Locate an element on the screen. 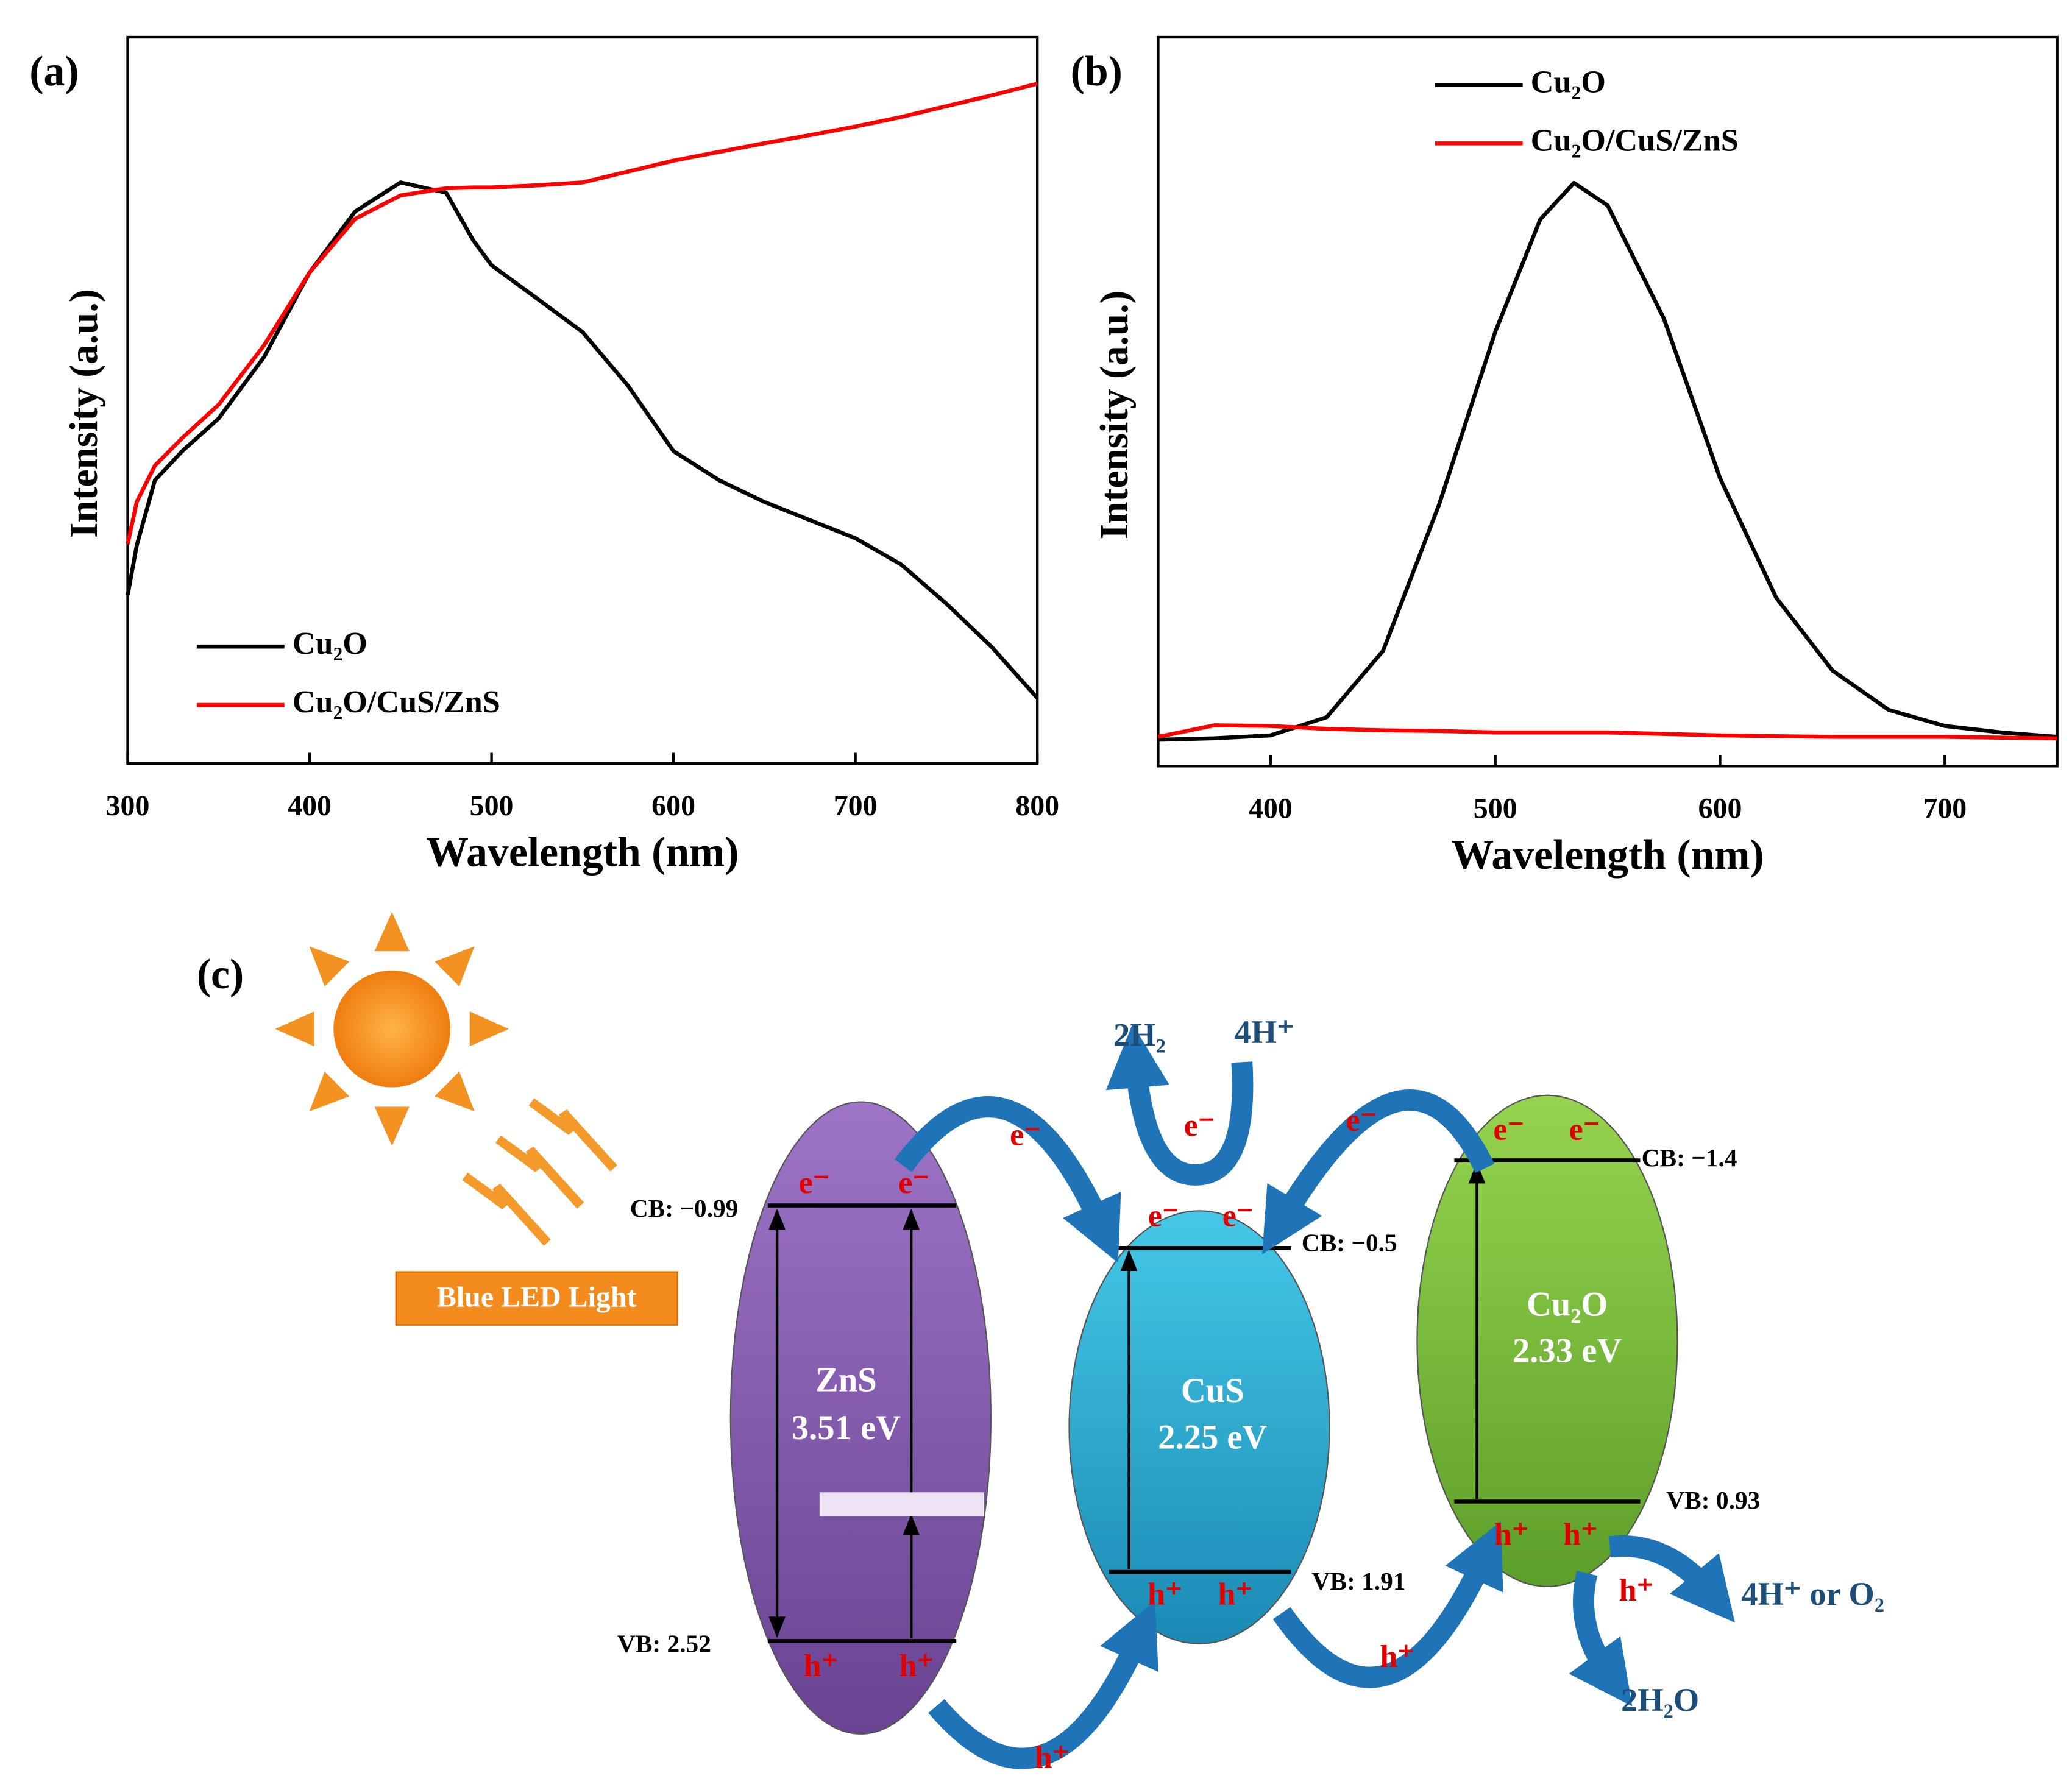 The image size is (2072, 1787). species-label: 4H⁺ or O₂ is located at coordinates (1812, 1593).